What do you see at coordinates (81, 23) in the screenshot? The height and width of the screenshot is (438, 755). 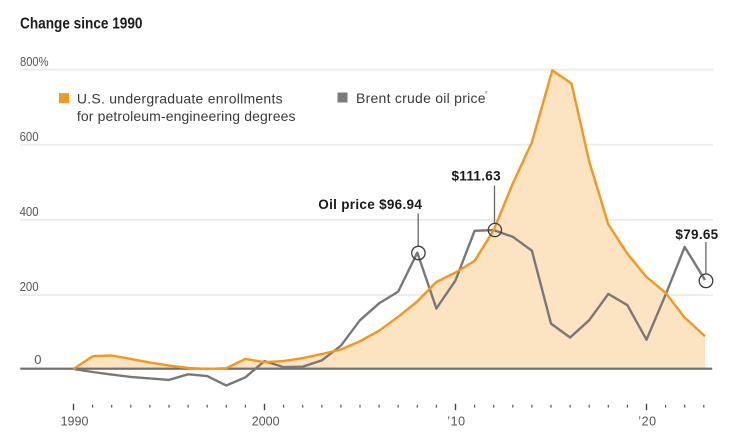 I see `svg-text: Change since 1990` at bounding box center [81, 23].